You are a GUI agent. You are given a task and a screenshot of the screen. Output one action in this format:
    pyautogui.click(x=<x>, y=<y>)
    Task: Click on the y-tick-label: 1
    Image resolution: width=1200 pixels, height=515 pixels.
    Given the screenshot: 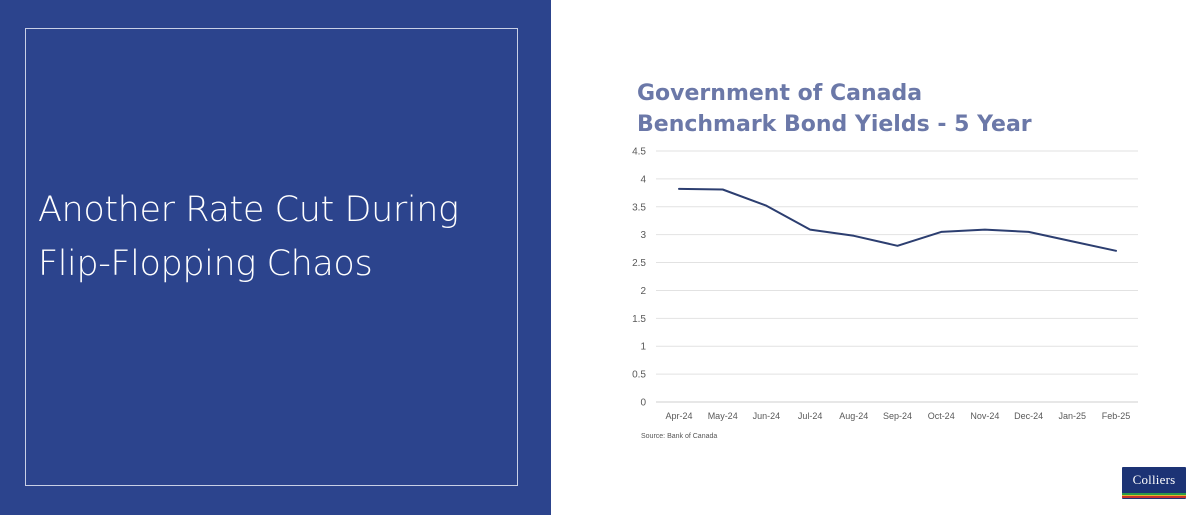 What is the action you would take?
    pyautogui.click(x=643, y=347)
    